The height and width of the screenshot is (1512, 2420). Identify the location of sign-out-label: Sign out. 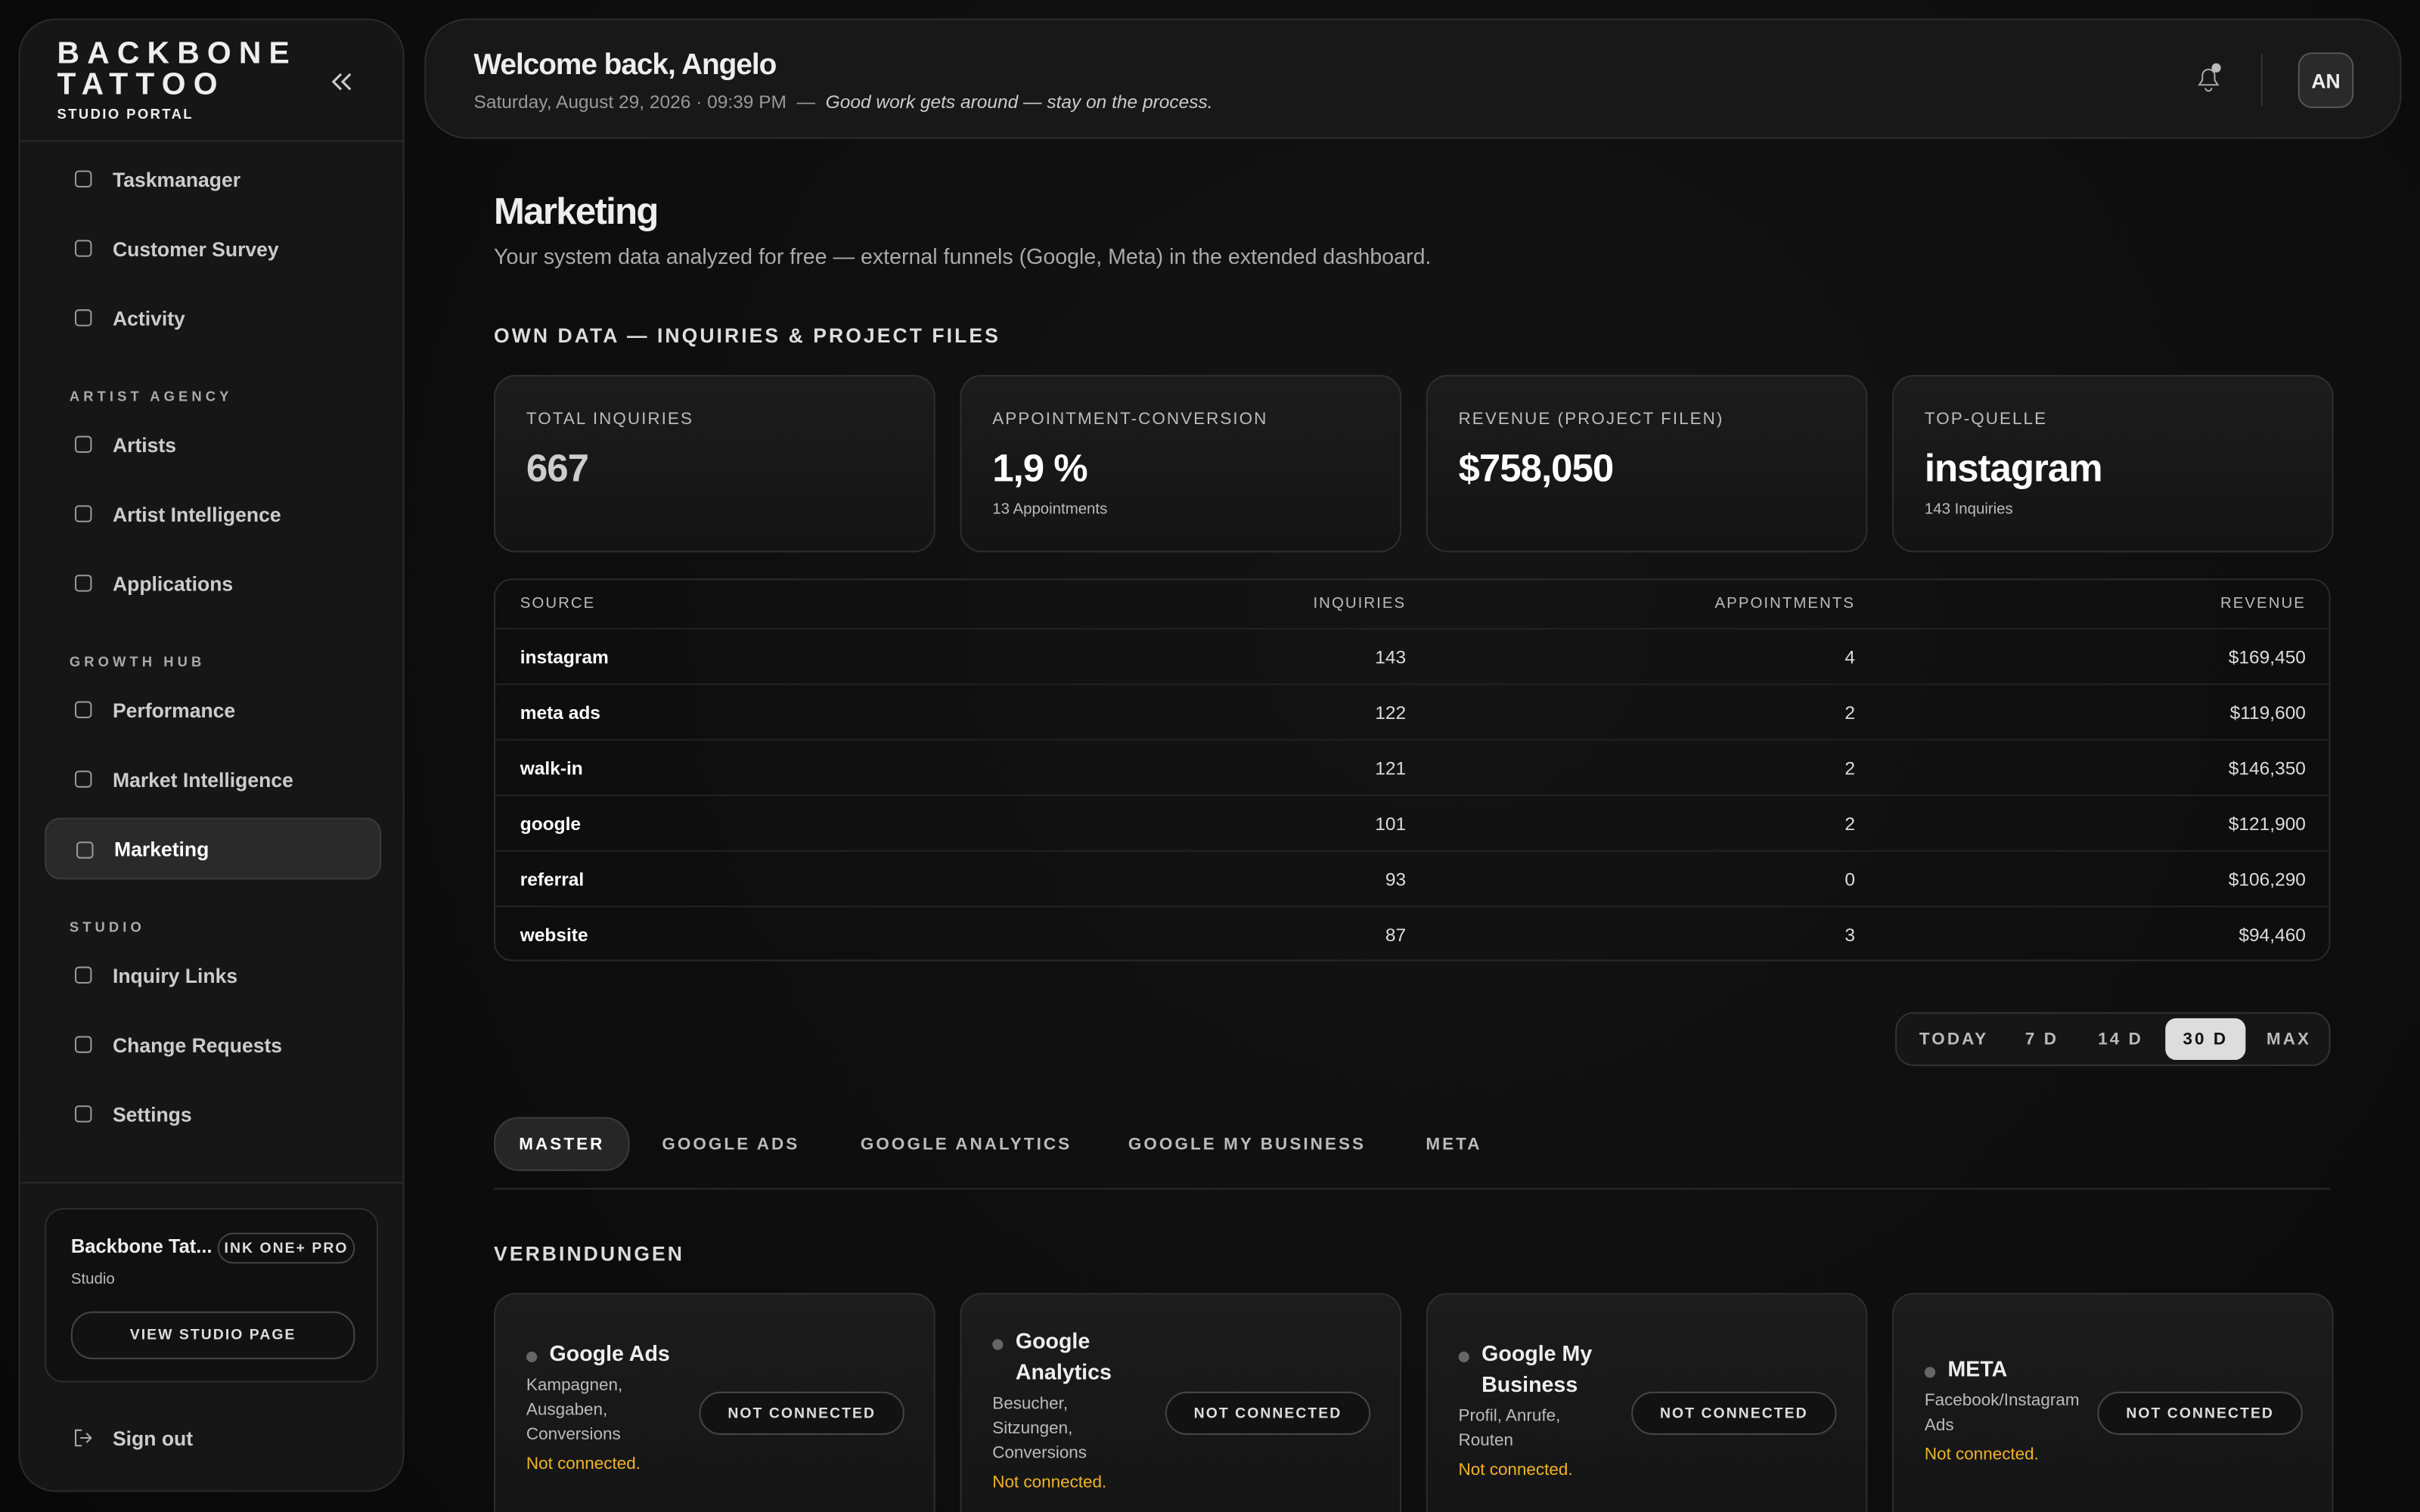
(153, 1438).